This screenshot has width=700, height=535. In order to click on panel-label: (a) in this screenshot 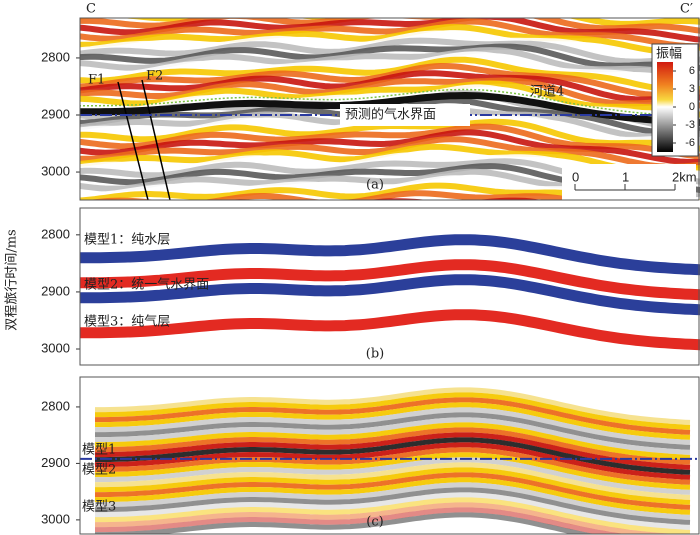, I will do `click(375, 185)`.